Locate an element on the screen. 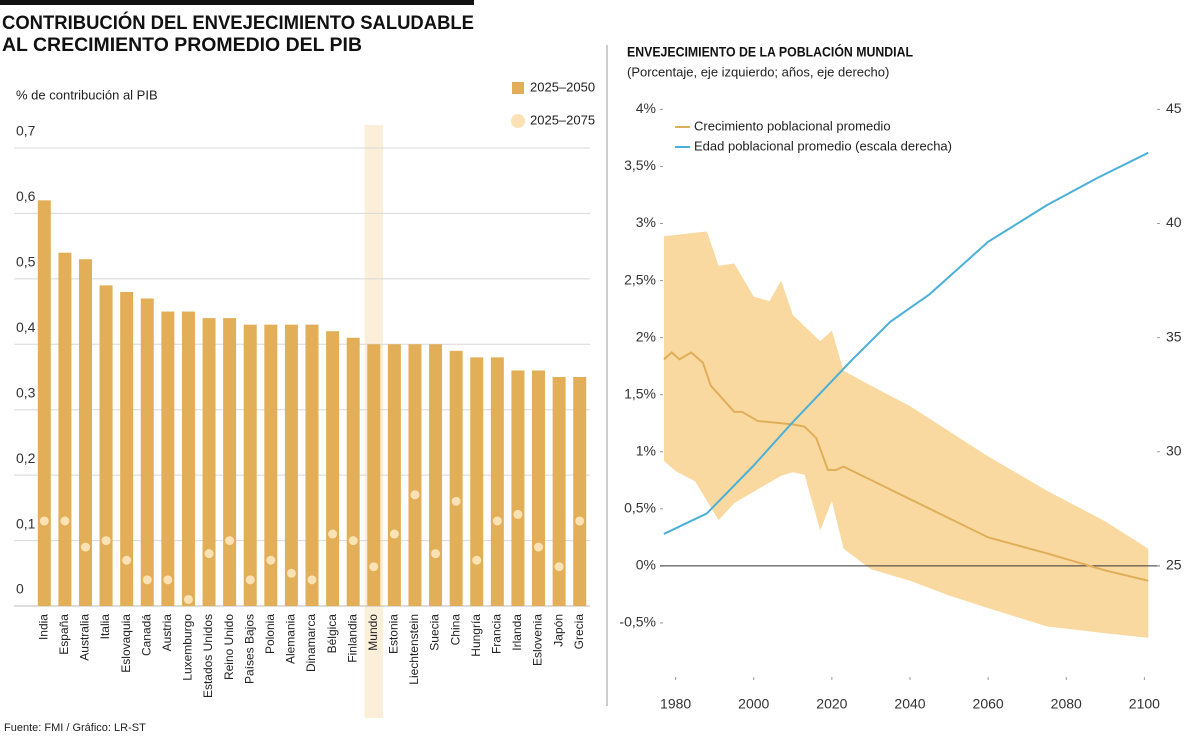  line is located at coordinates (906, 466).